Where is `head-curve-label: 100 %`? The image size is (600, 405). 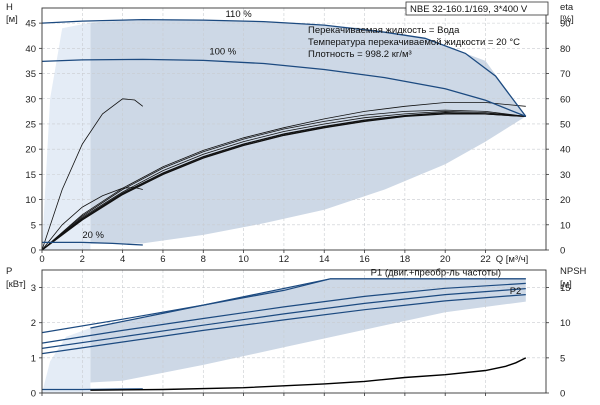
head-curve-label: 100 % is located at coordinates (222, 51).